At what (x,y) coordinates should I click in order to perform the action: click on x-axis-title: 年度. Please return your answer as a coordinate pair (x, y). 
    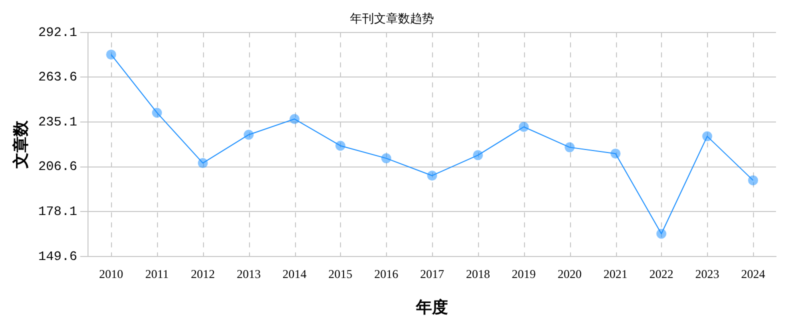
    Looking at the image, I should click on (431, 307).